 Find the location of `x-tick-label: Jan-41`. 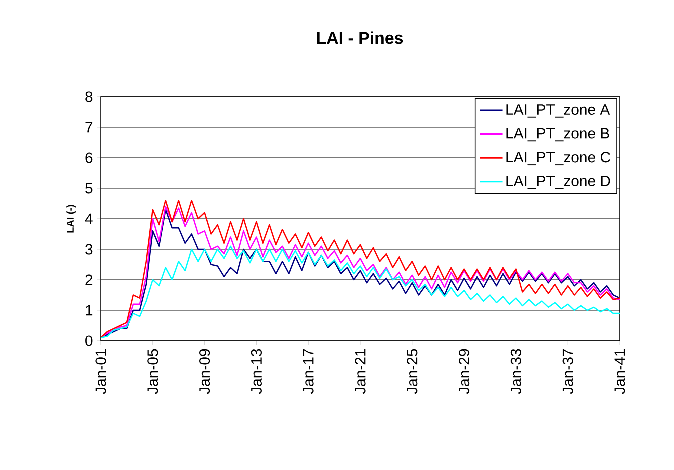

x-tick-label: Jan-41 is located at coordinates (620, 371).